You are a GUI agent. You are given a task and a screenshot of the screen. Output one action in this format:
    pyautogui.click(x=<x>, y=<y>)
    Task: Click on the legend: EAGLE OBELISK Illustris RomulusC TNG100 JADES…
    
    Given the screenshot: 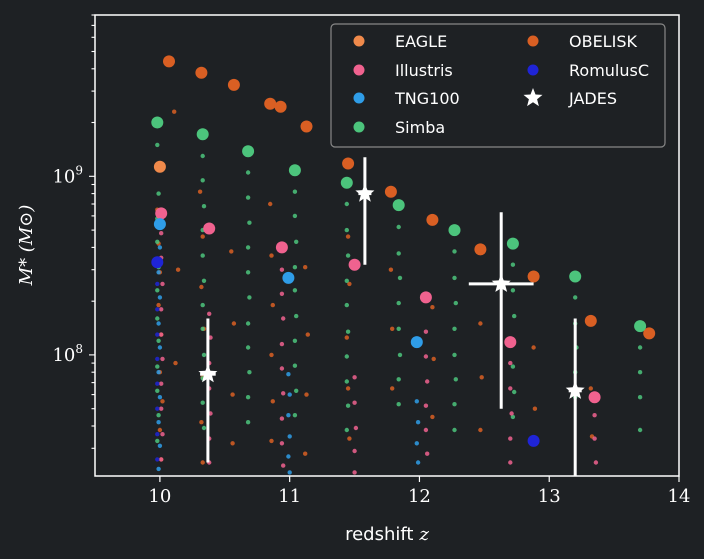 What is the action you would take?
    pyautogui.click(x=498, y=85)
    